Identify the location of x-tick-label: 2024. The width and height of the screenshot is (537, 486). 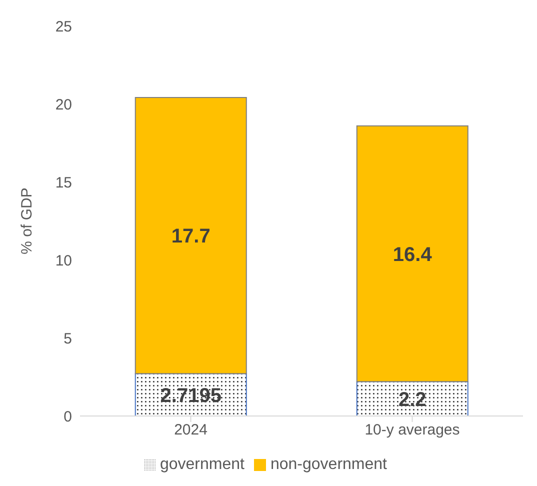
(191, 430).